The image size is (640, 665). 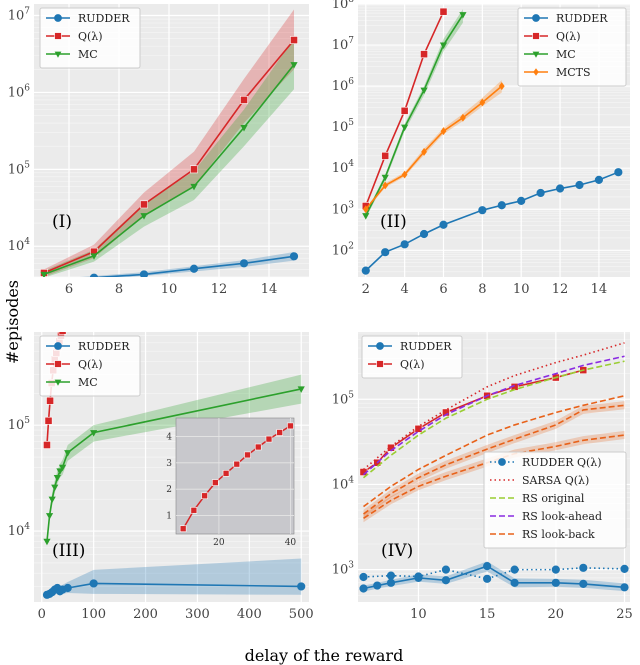 What do you see at coordinates (404, 289) in the screenshot?
I see `x-tick-label: 4` at bounding box center [404, 289].